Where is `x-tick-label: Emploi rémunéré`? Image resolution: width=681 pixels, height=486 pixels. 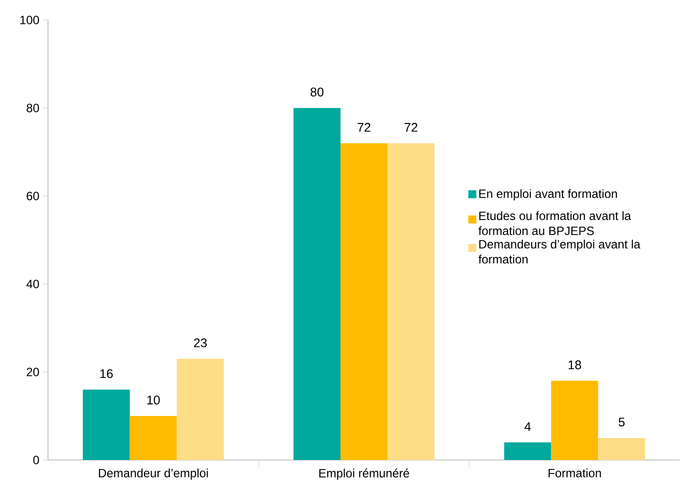 x-tick-label: Emploi rémunéré is located at coordinates (364, 474).